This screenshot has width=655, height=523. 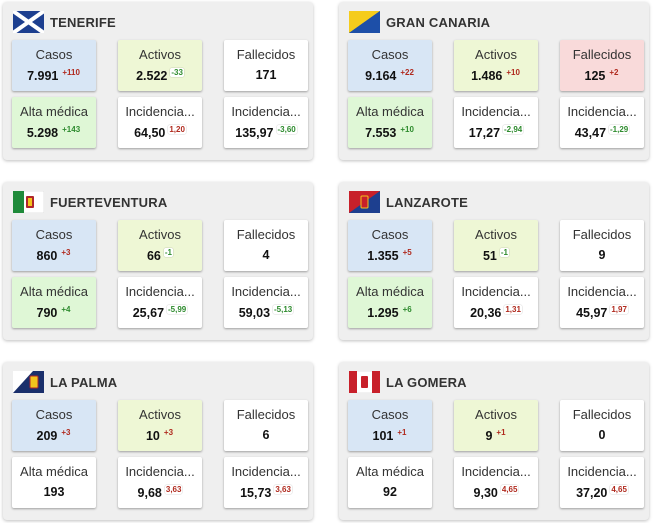 I want to click on card-alta: Alta médica 790 +4, so click(x=54, y=302).